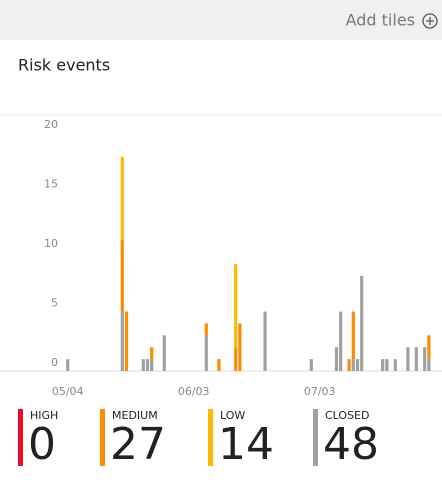 This screenshot has height=485, width=442. What do you see at coordinates (221, 20) in the screenshot?
I see `toolbar` at bounding box center [221, 20].